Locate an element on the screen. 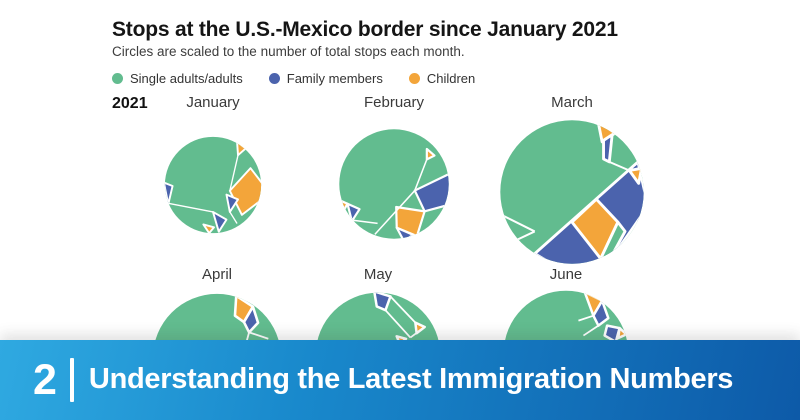 The height and width of the screenshot is (420, 800). legend-label: Family members is located at coordinates (334, 78).